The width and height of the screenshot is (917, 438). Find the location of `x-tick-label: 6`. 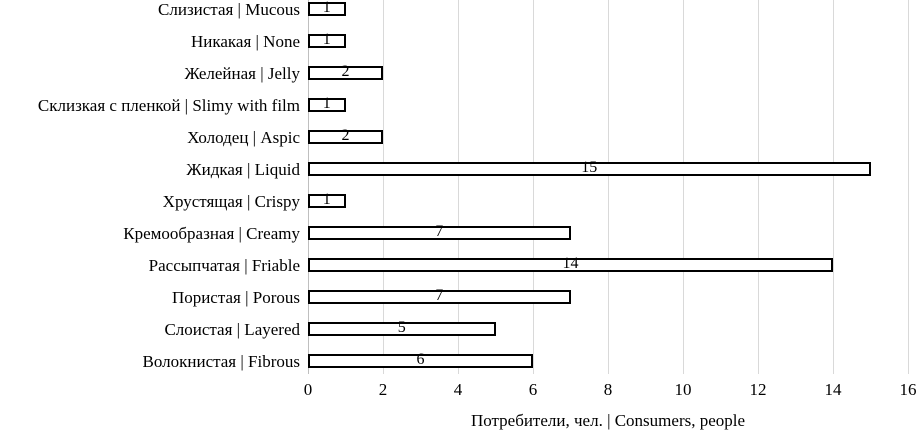

x-tick-label: 6 is located at coordinates (533, 389).